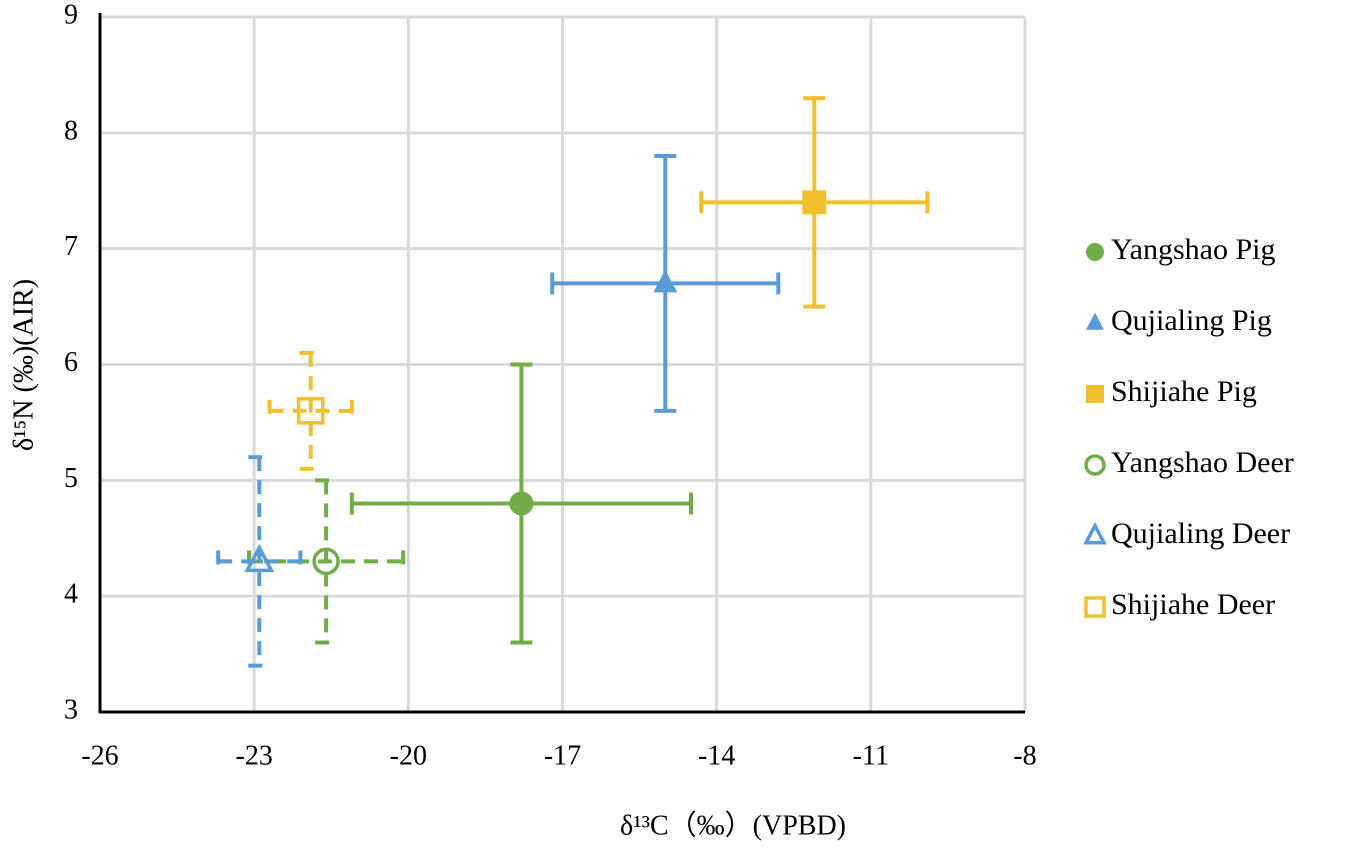 The width and height of the screenshot is (1350, 851). Describe the element at coordinates (562, 755) in the screenshot. I see `x-tick-label: -17` at that location.